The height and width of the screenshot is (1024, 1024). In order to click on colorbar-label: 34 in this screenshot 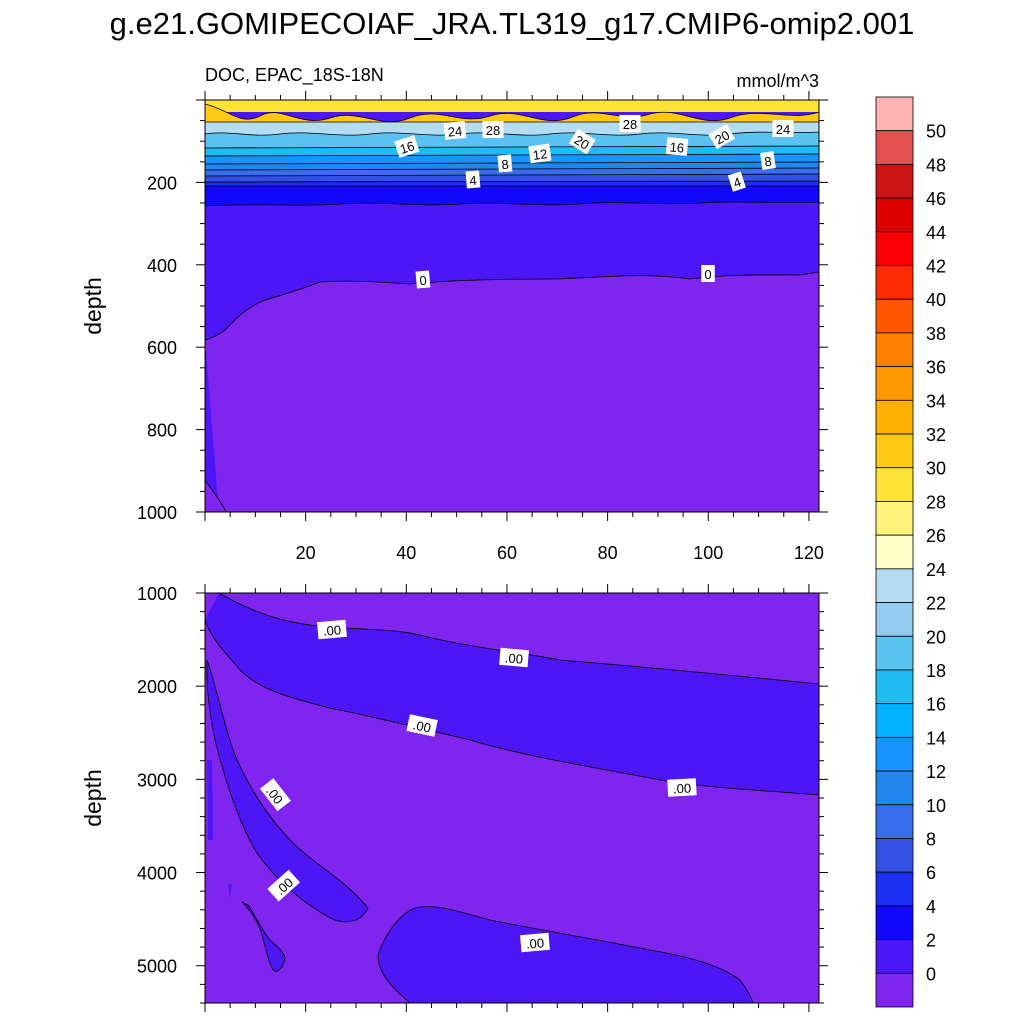, I will do `click(936, 401)`.